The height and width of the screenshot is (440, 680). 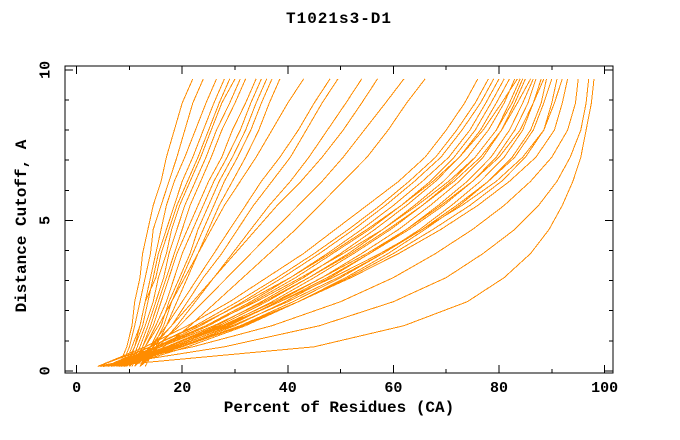 I want to click on y-tick-label: 10, so click(x=46, y=70).